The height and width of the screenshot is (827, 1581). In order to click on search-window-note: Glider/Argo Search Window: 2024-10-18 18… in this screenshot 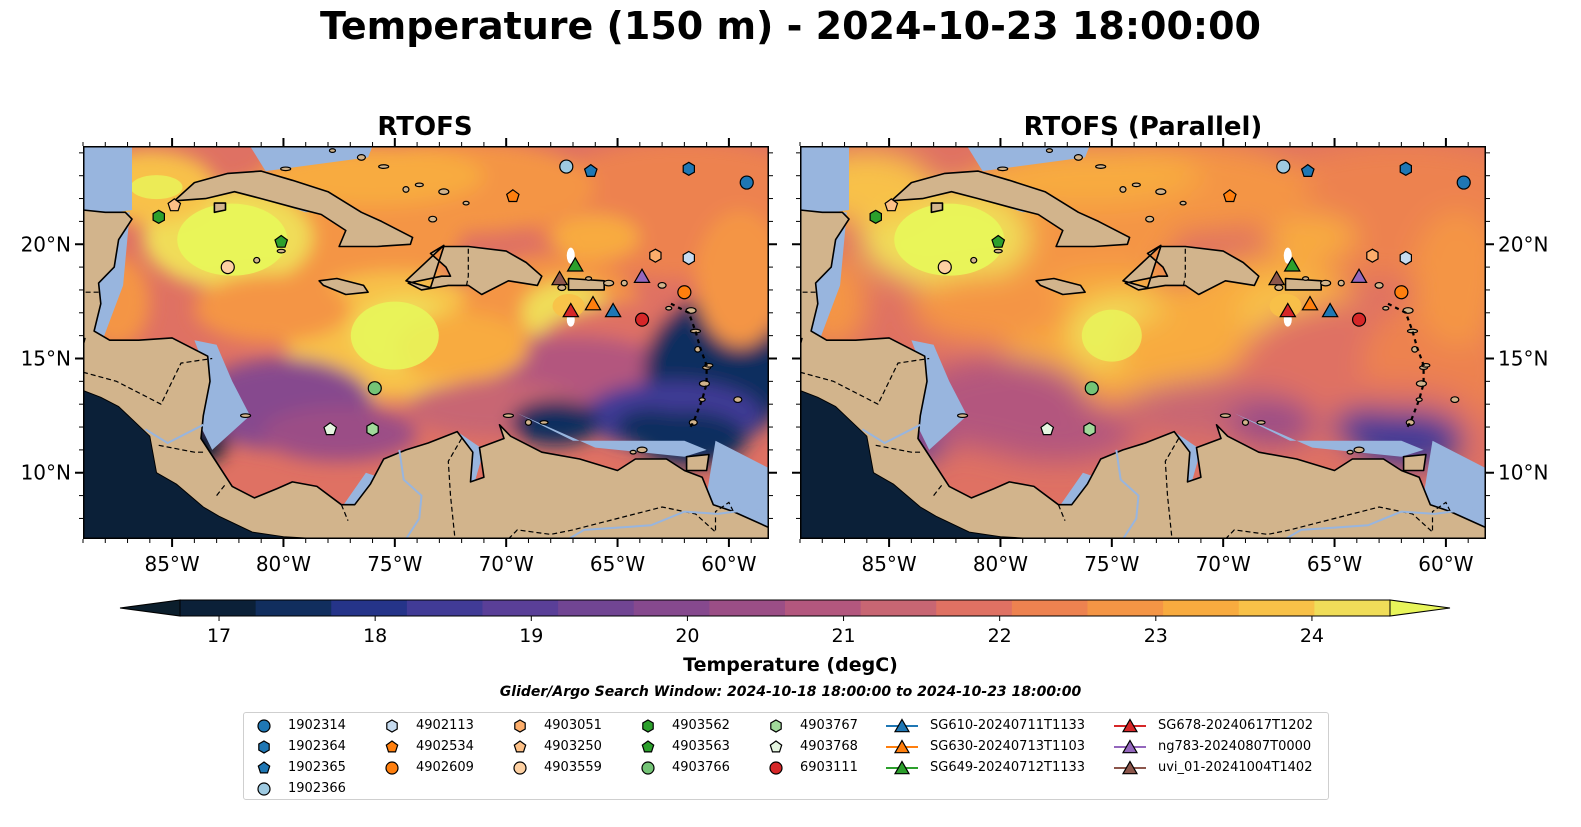, I will do `click(790, 692)`.